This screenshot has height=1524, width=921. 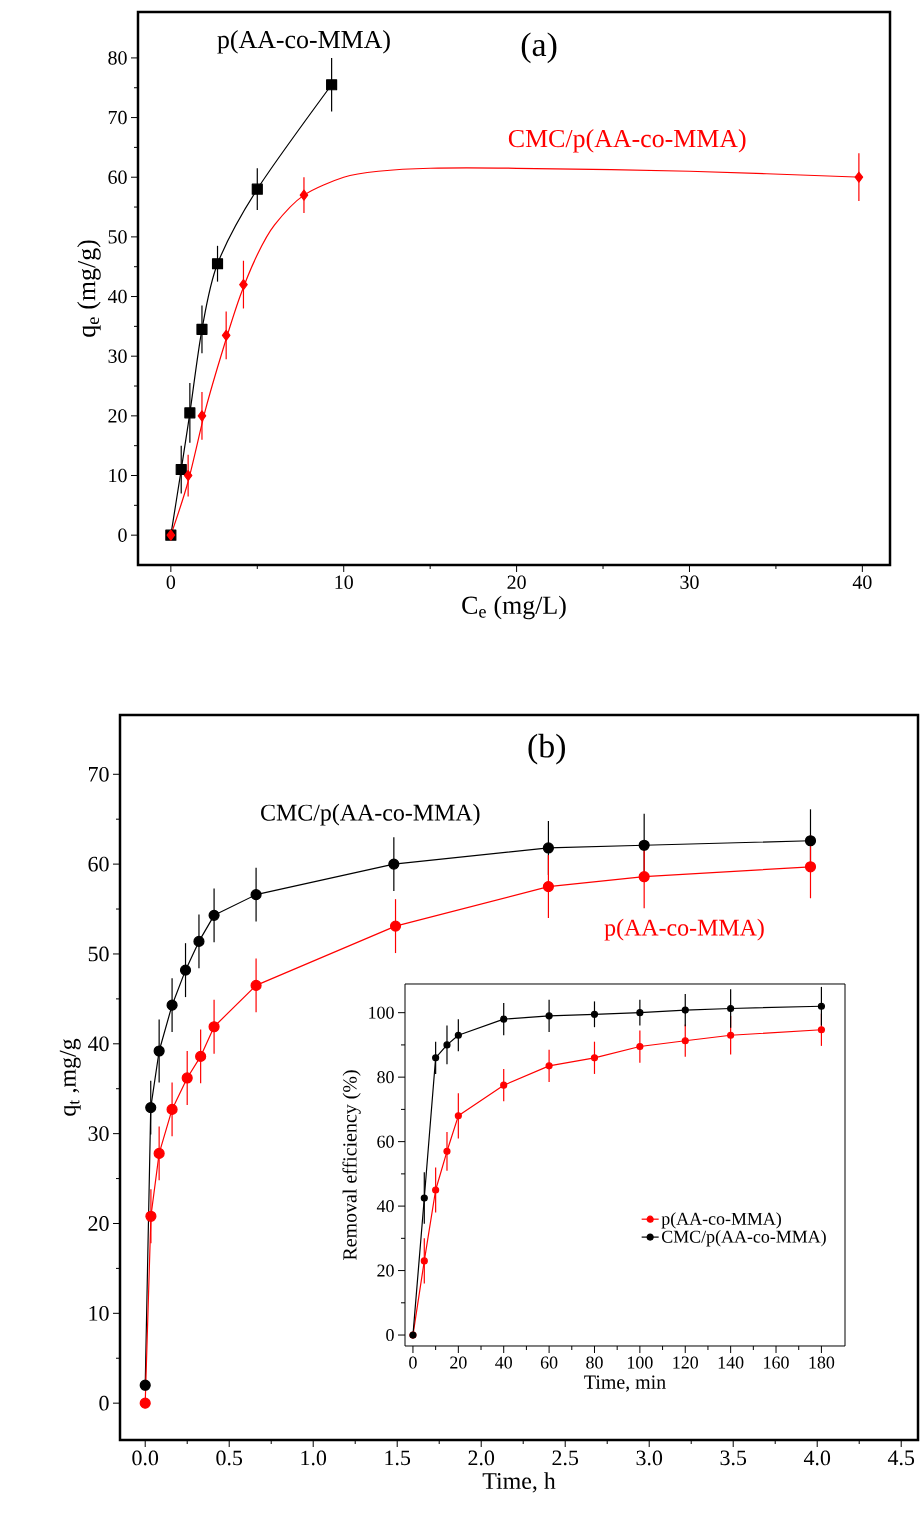 What do you see at coordinates (314, 1458) in the screenshot?
I see `x-tick-label: 1.0` at bounding box center [314, 1458].